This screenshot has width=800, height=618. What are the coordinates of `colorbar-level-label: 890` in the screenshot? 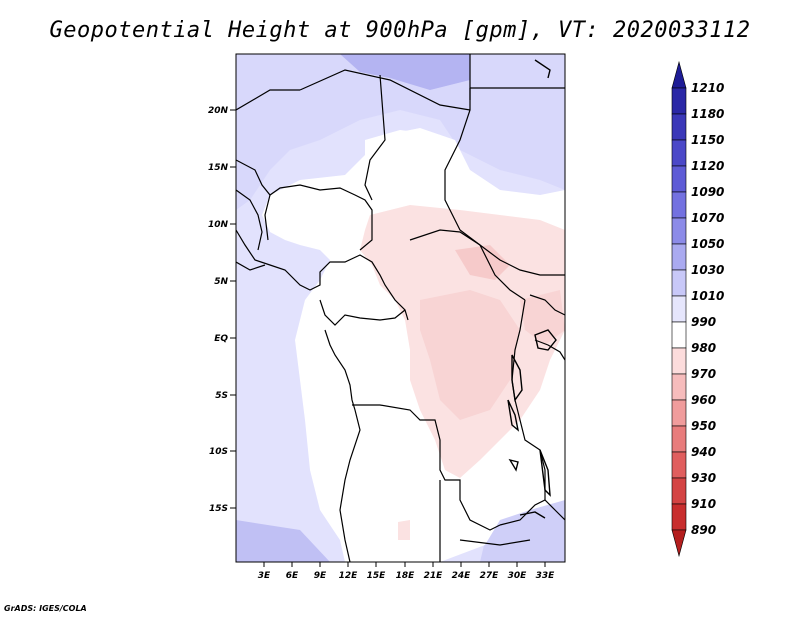 It's located at (703, 530).